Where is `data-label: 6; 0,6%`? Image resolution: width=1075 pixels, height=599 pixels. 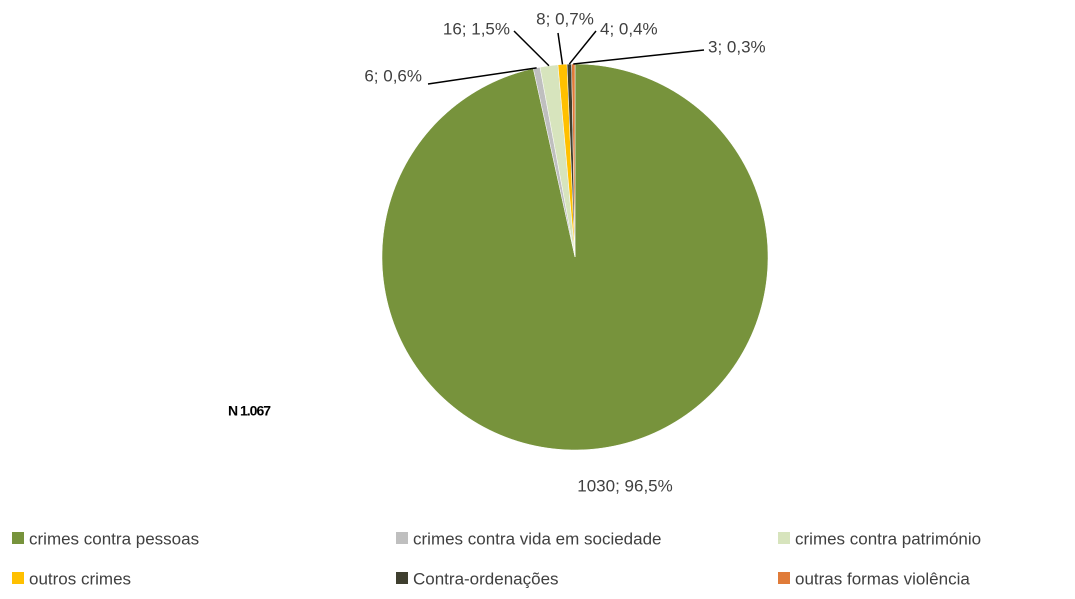 data-label: 6; 0,6% is located at coordinates (393, 75).